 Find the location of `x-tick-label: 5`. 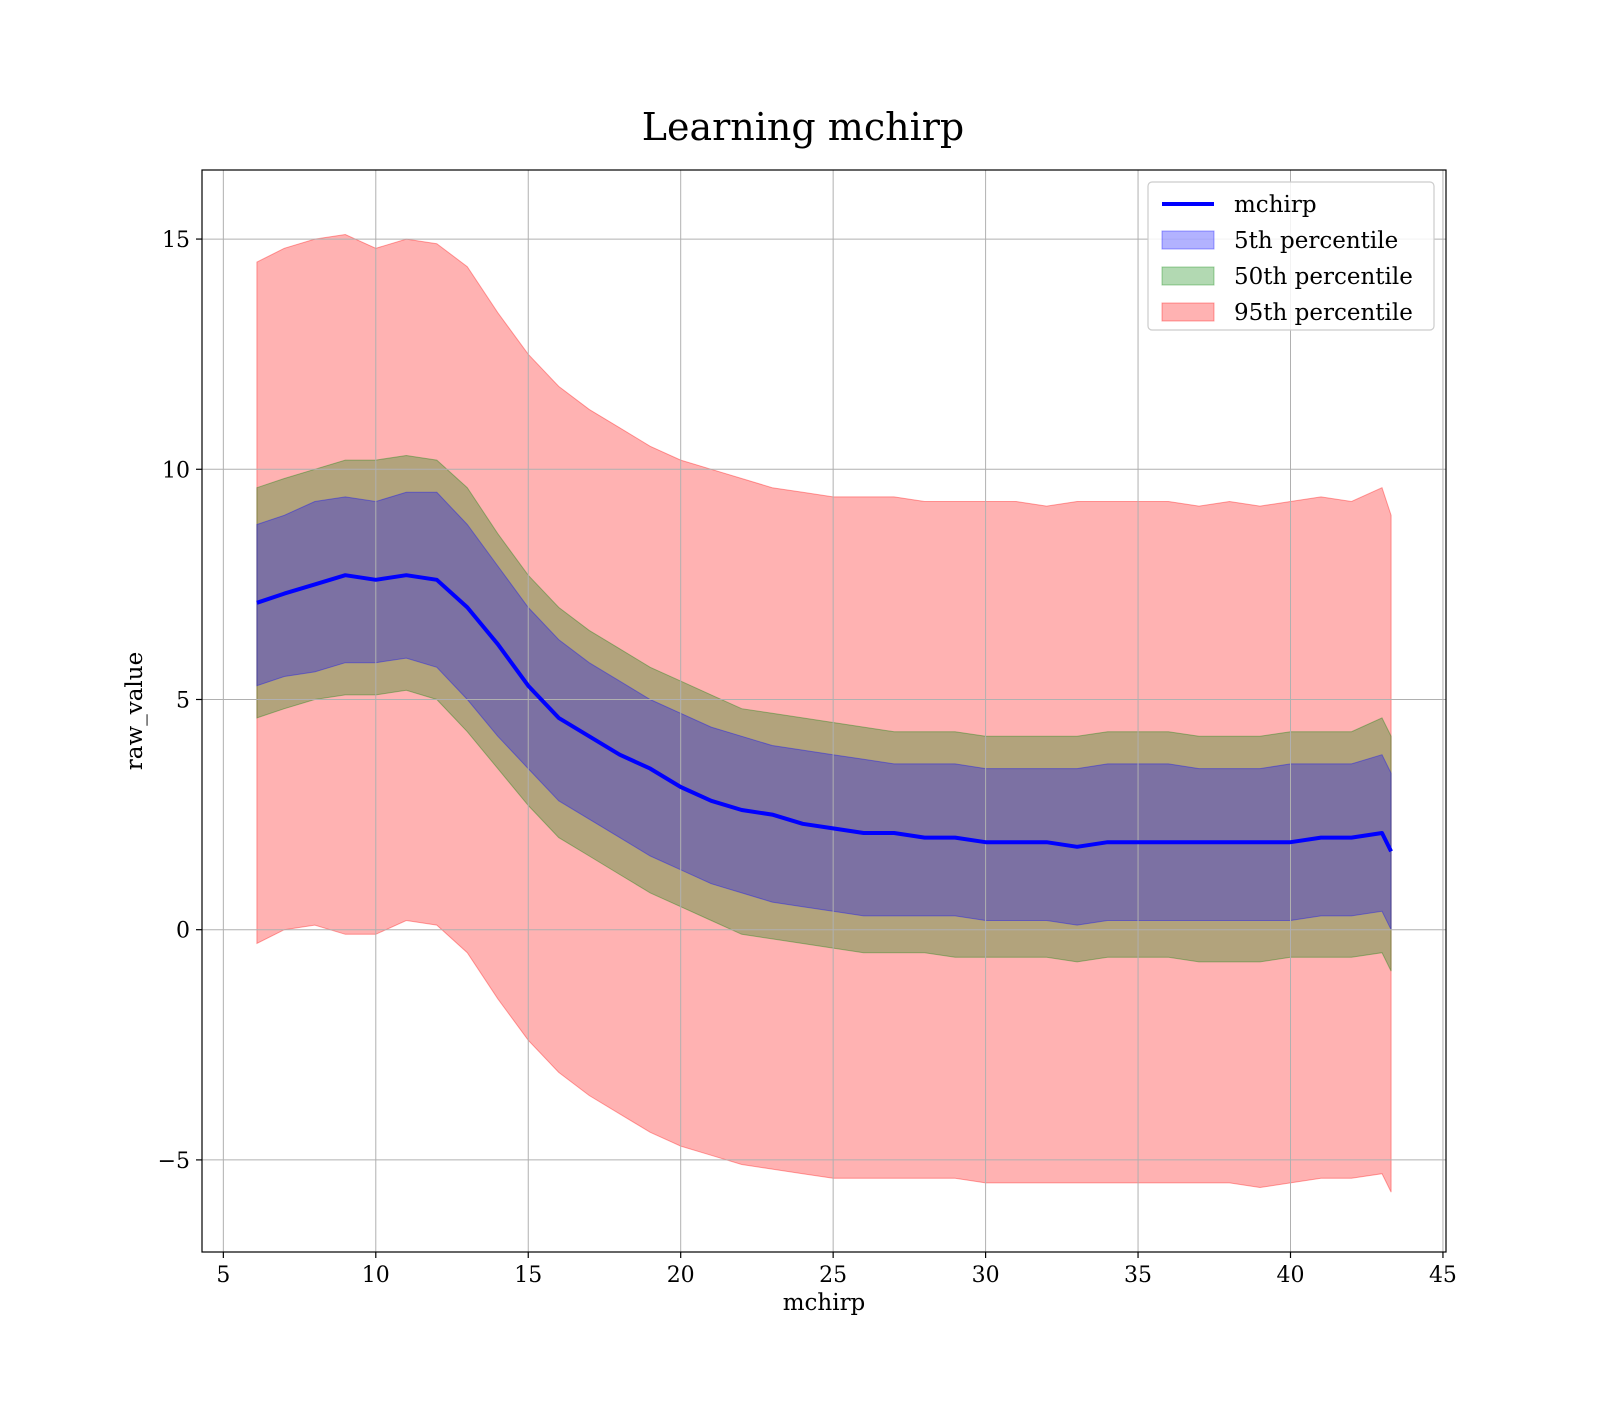

x-tick-label: 5 is located at coordinates (223, 1275).